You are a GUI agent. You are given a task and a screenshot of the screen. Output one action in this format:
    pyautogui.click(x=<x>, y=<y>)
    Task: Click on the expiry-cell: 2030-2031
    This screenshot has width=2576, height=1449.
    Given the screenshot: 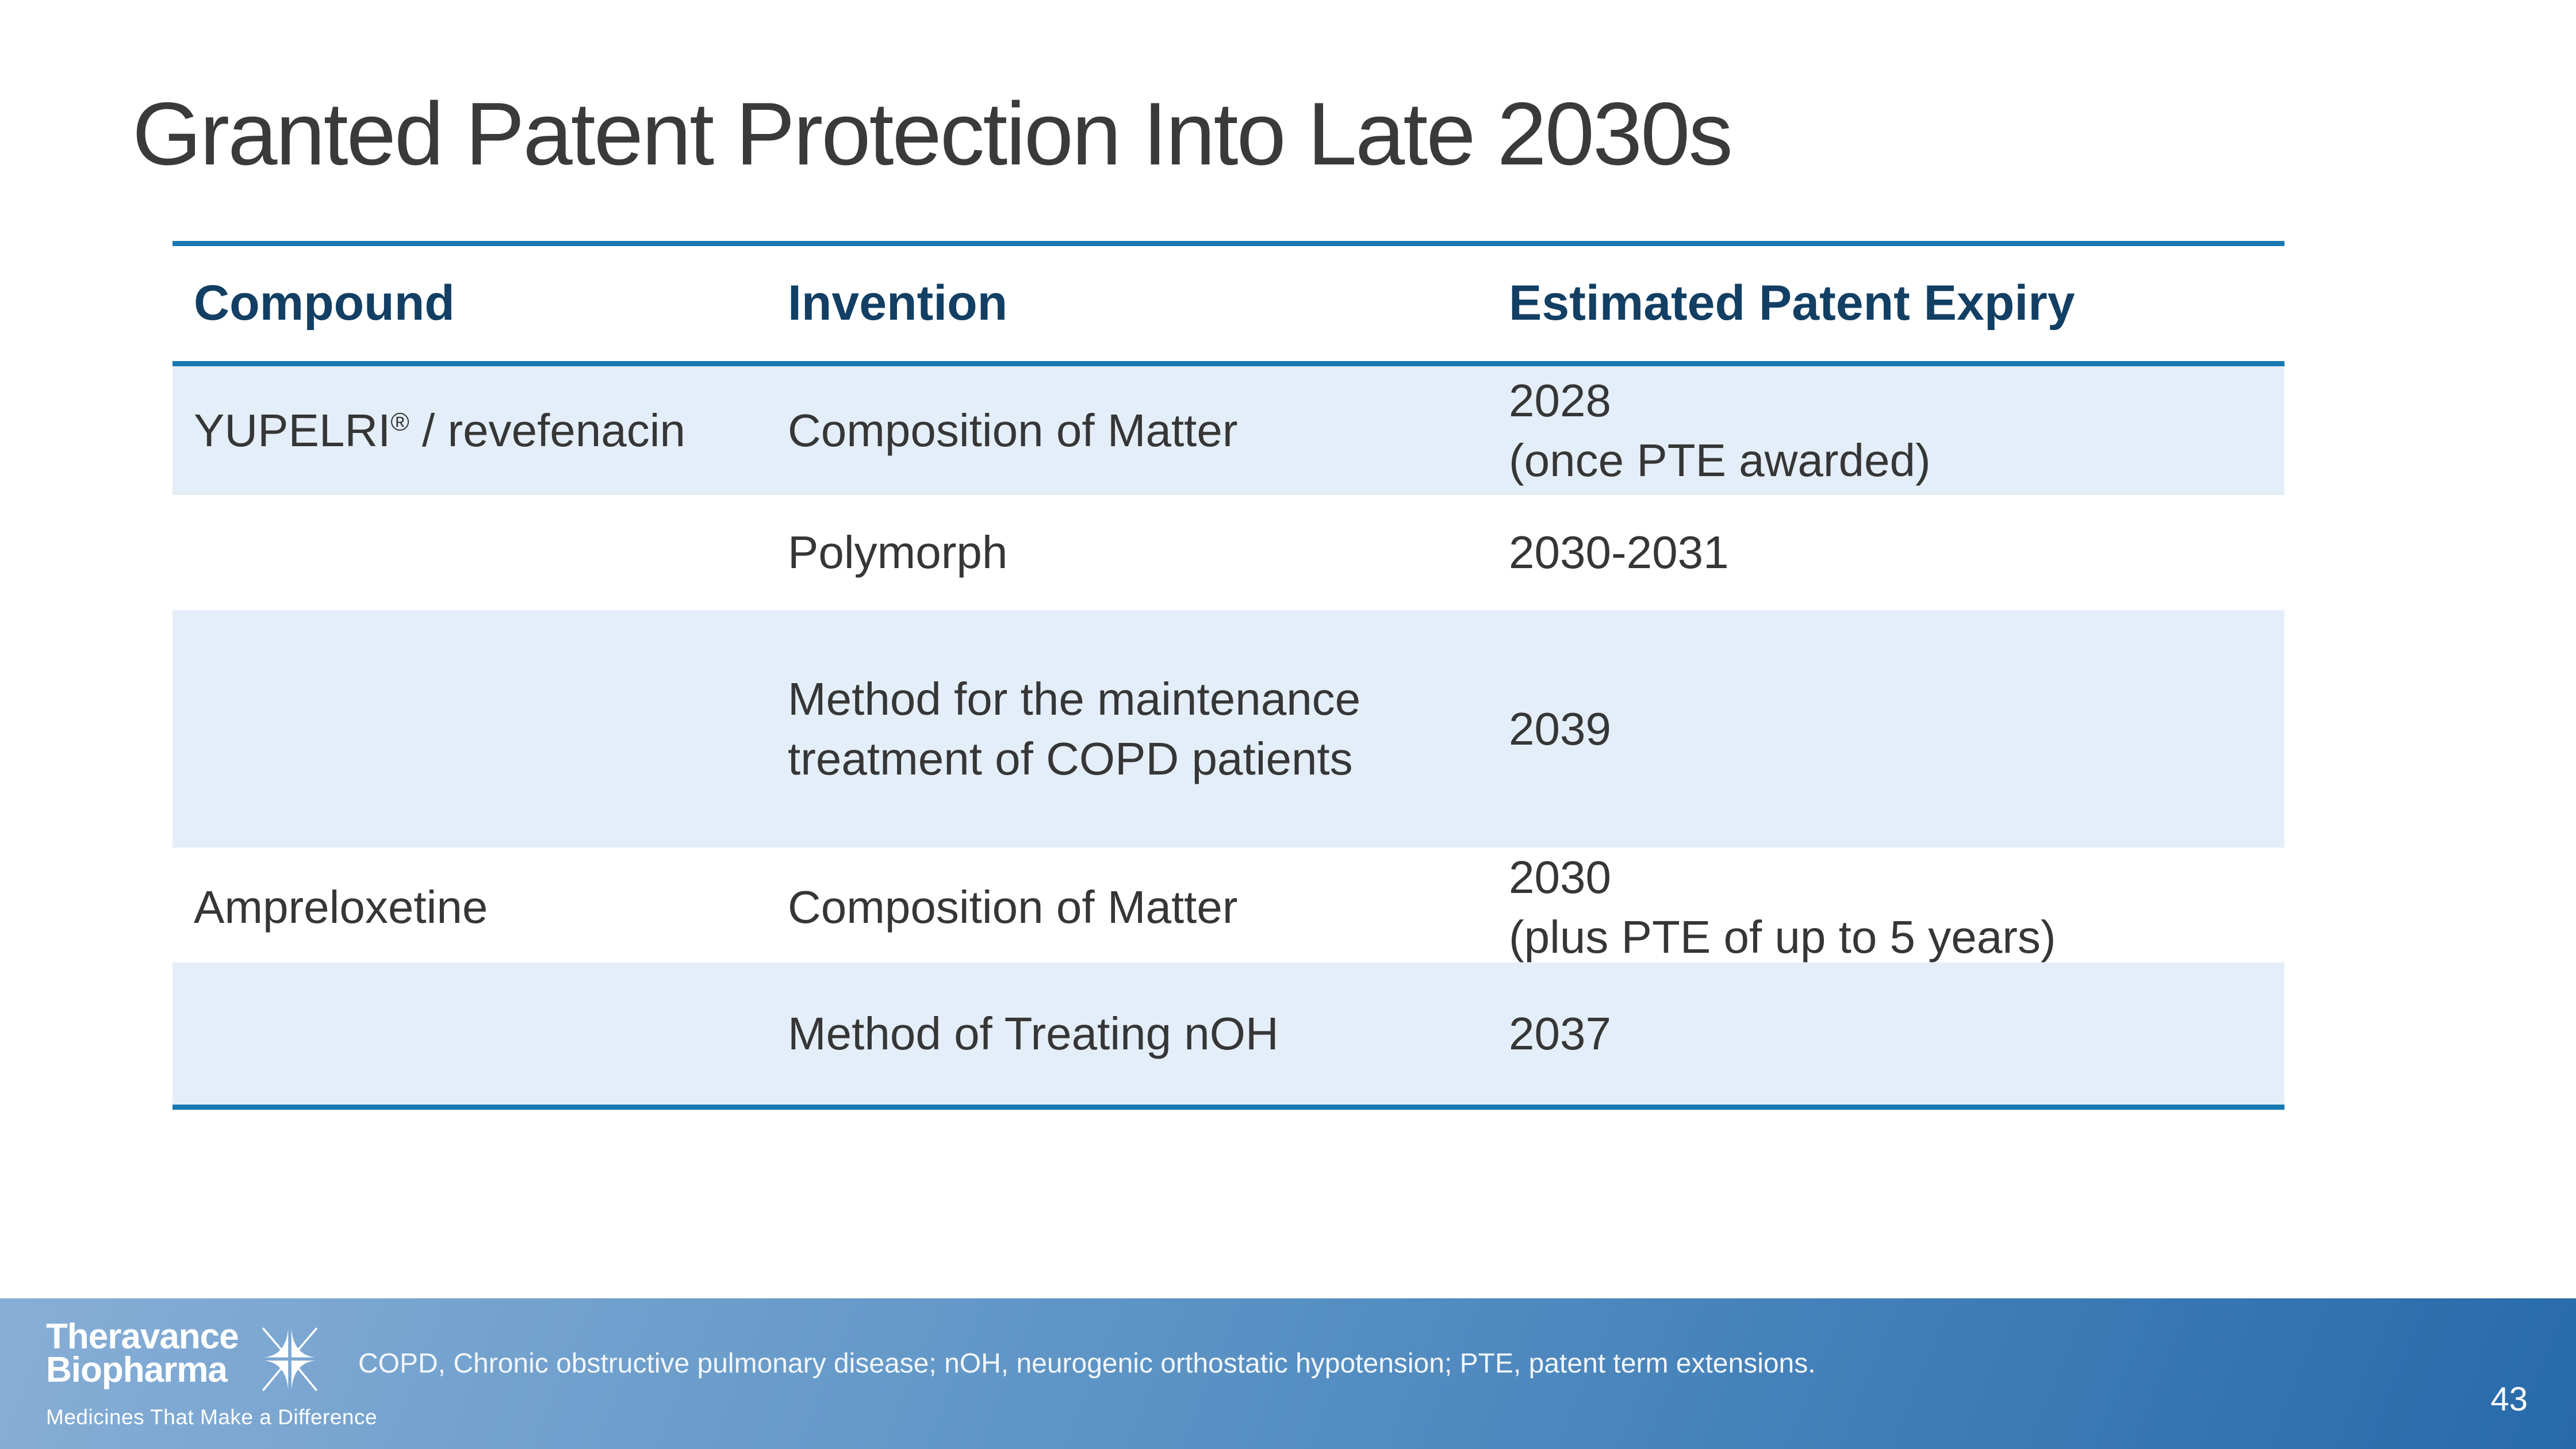 What is the action you would take?
    pyautogui.click(x=1886, y=552)
    